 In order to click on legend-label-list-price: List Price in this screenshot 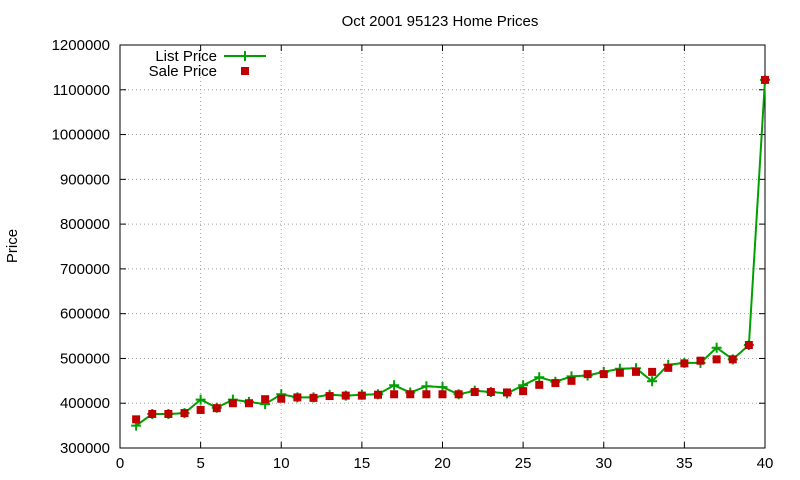, I will do `click(186, 56)`.